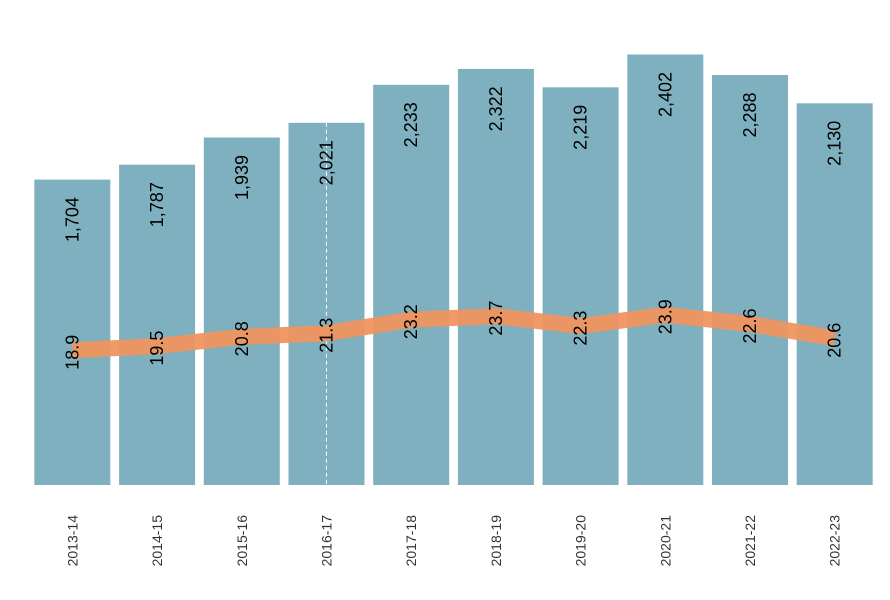 The width and height of the screenshot is (890, 600). Describe the element at coordinates (157, 348) in the screenshot. I see `line-value-label: 19.5` at that location.